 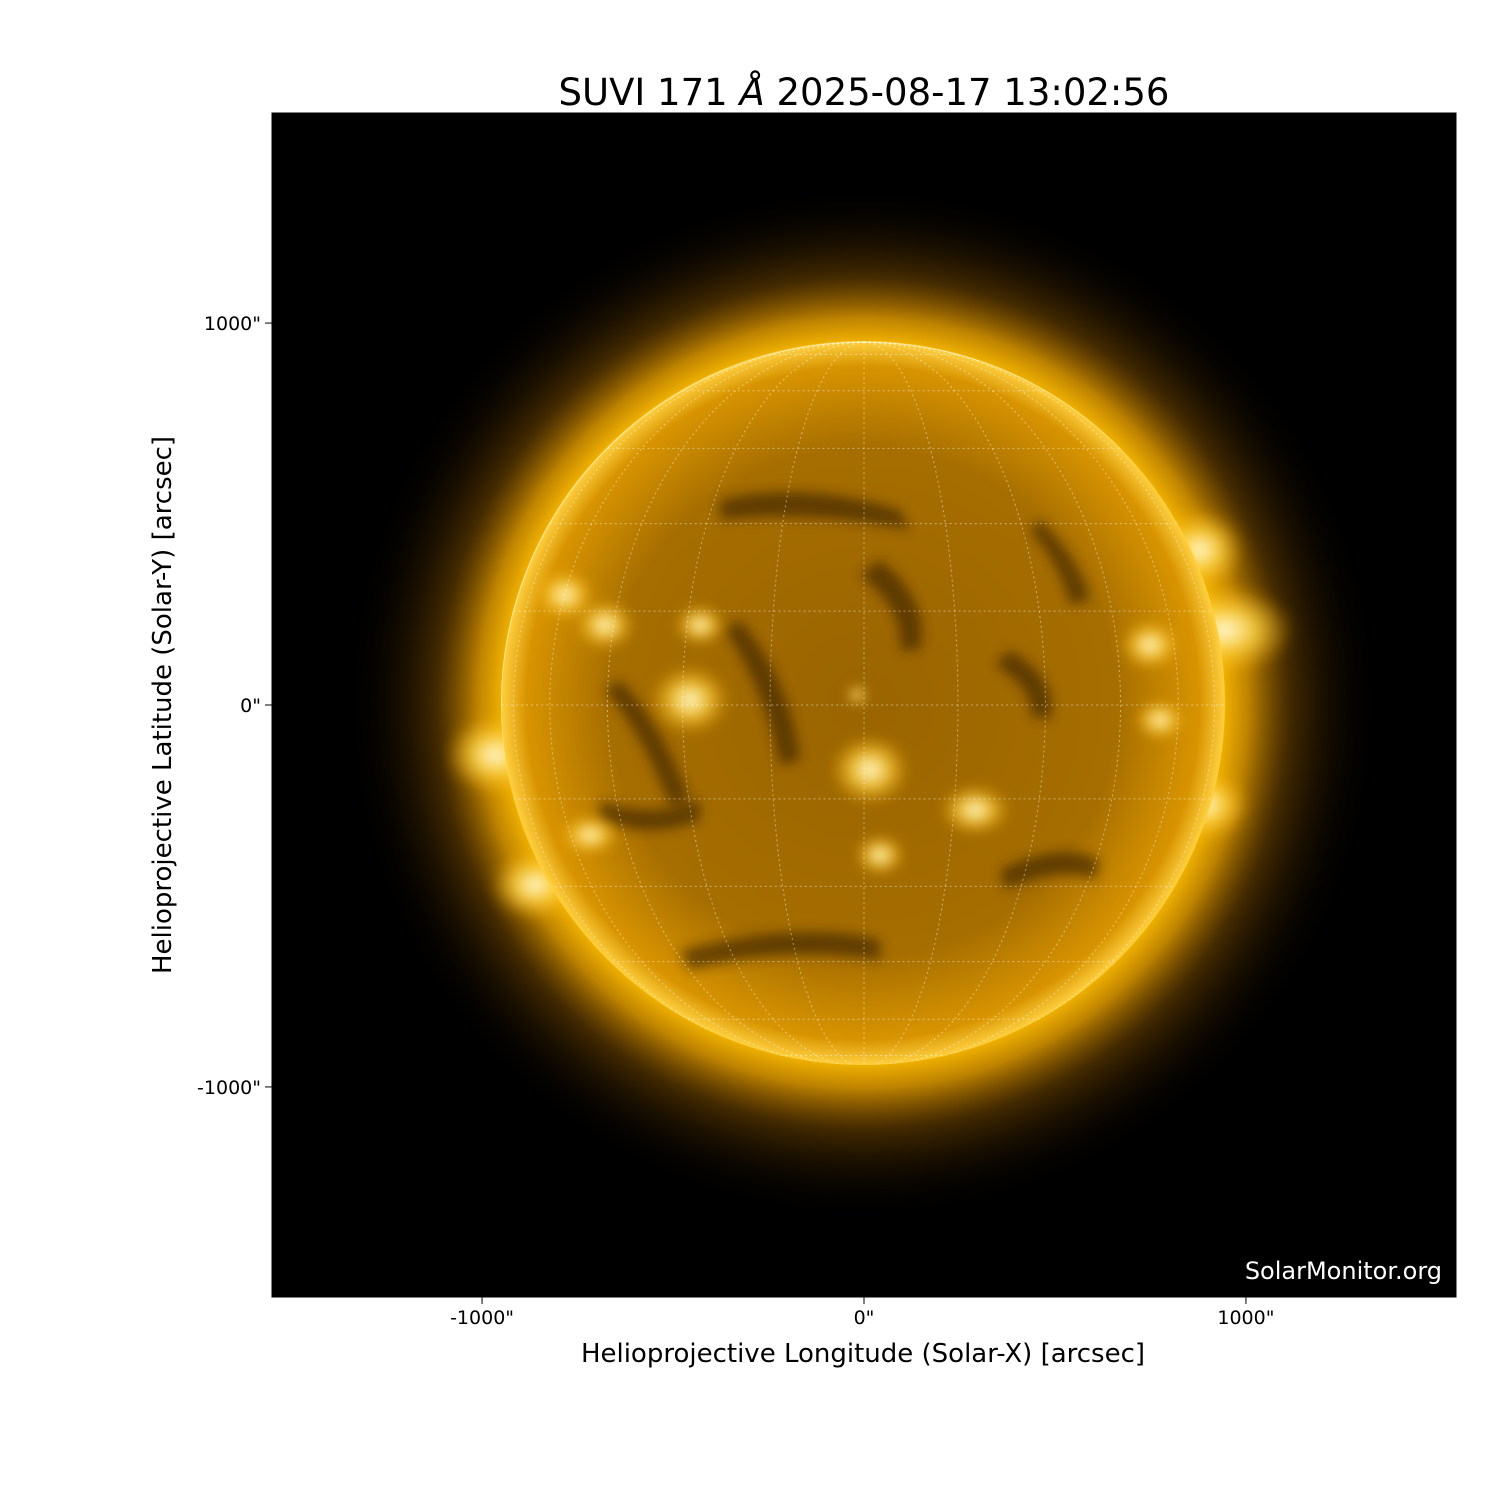 What do you see at coordinates (1343, 1271) in the screenshot?
I see `watermark: SolarMonitor.org` at bounding box center [1343, 1271].